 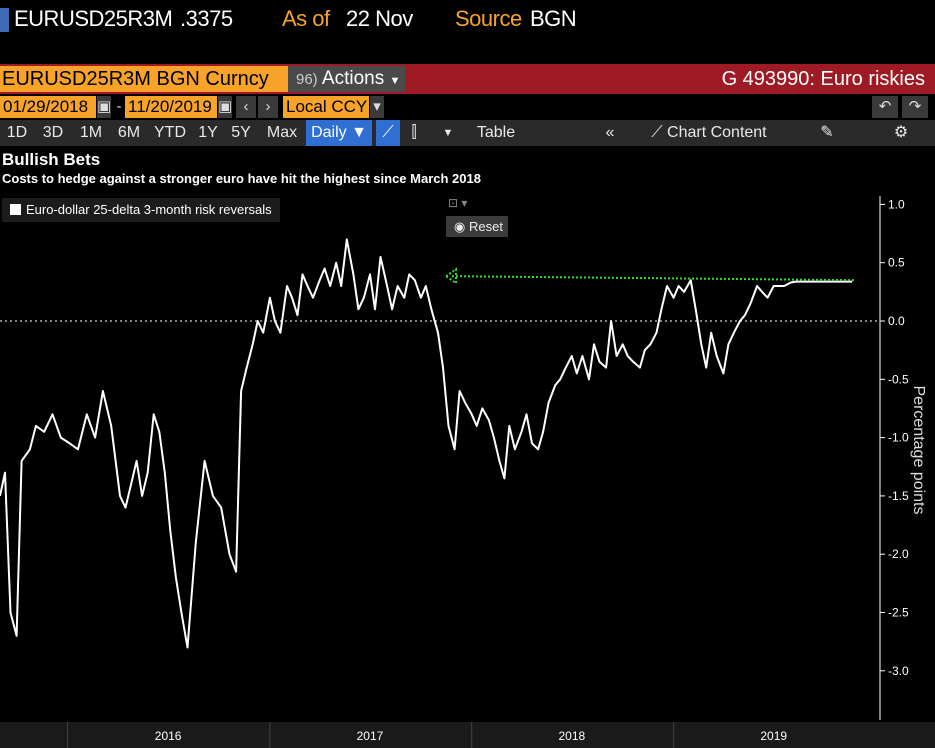 I want to click on redo-icon: ↷, so click(x=915, y=107).